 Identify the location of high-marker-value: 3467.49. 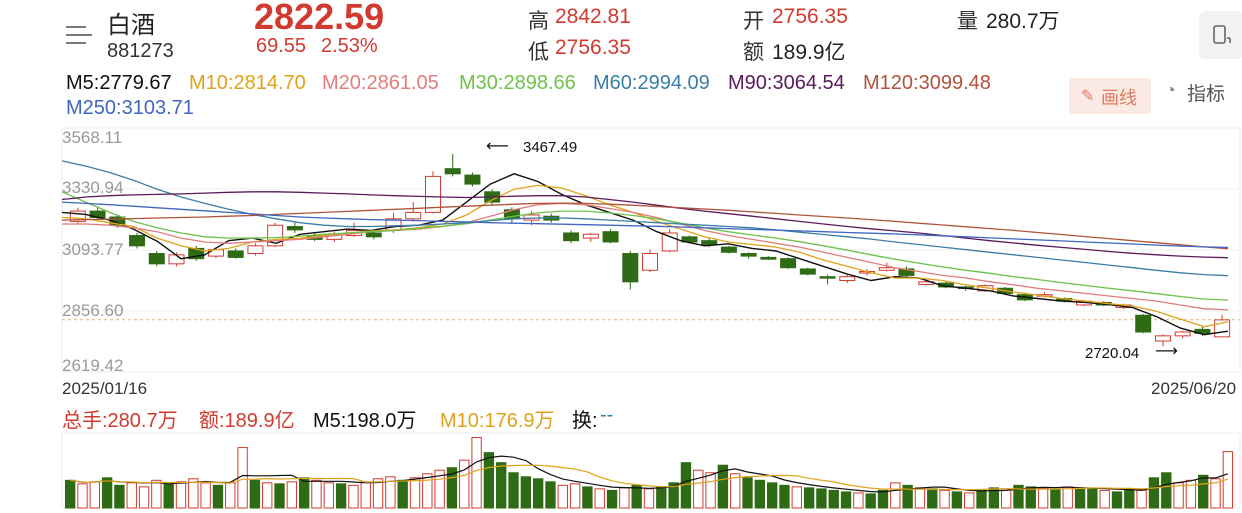
(550, 147).